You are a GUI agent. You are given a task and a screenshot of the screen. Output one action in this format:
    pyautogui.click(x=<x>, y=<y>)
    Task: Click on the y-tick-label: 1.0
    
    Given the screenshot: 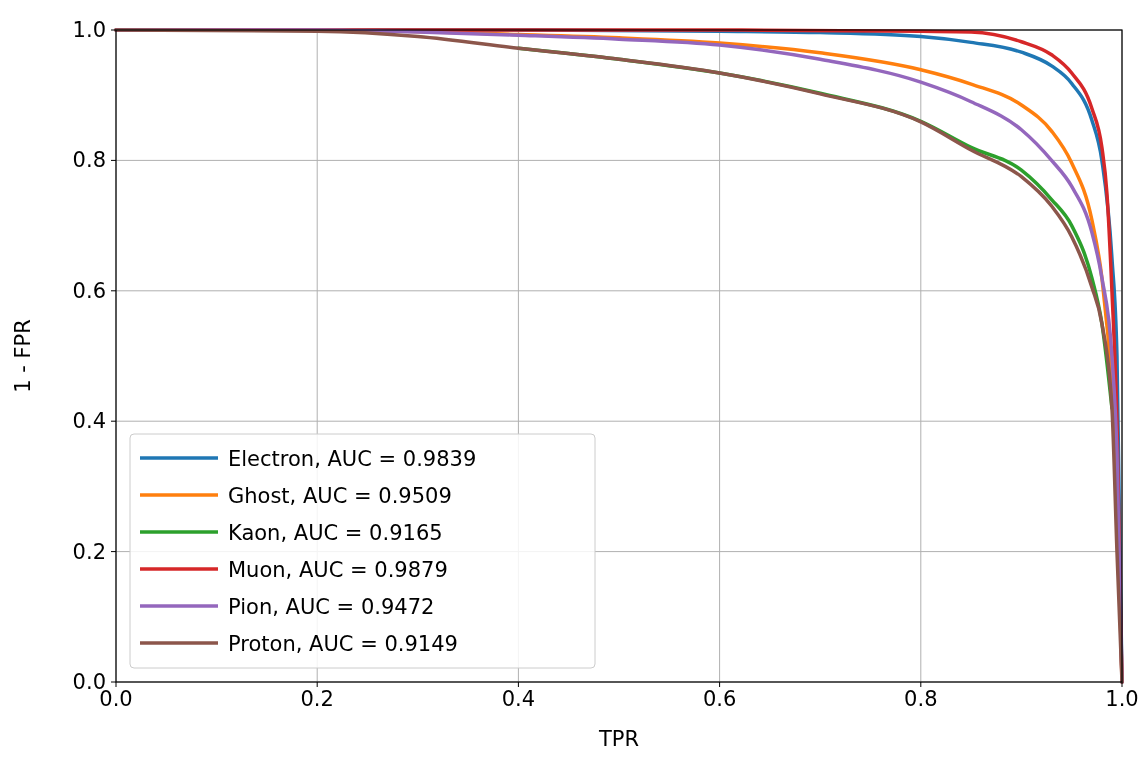 What is the action you would take?
    pyautogui.click(x=89, y=30)
    